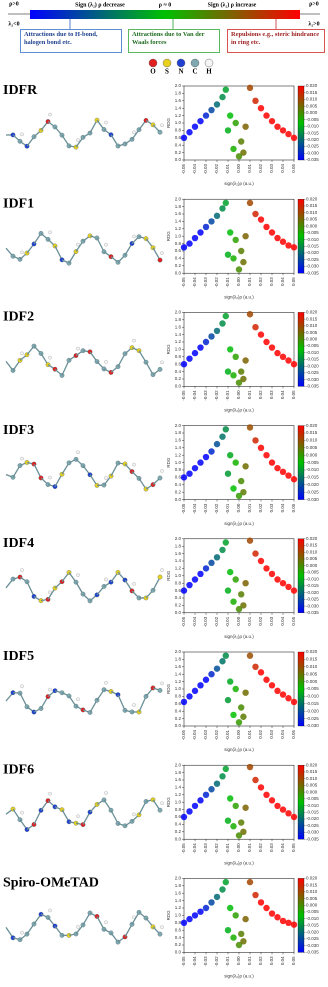 This screenshot has height=987, width=328. I want to click on x-axis-label: sign(λ₂)ρ (a.u.), so click(239, 976).